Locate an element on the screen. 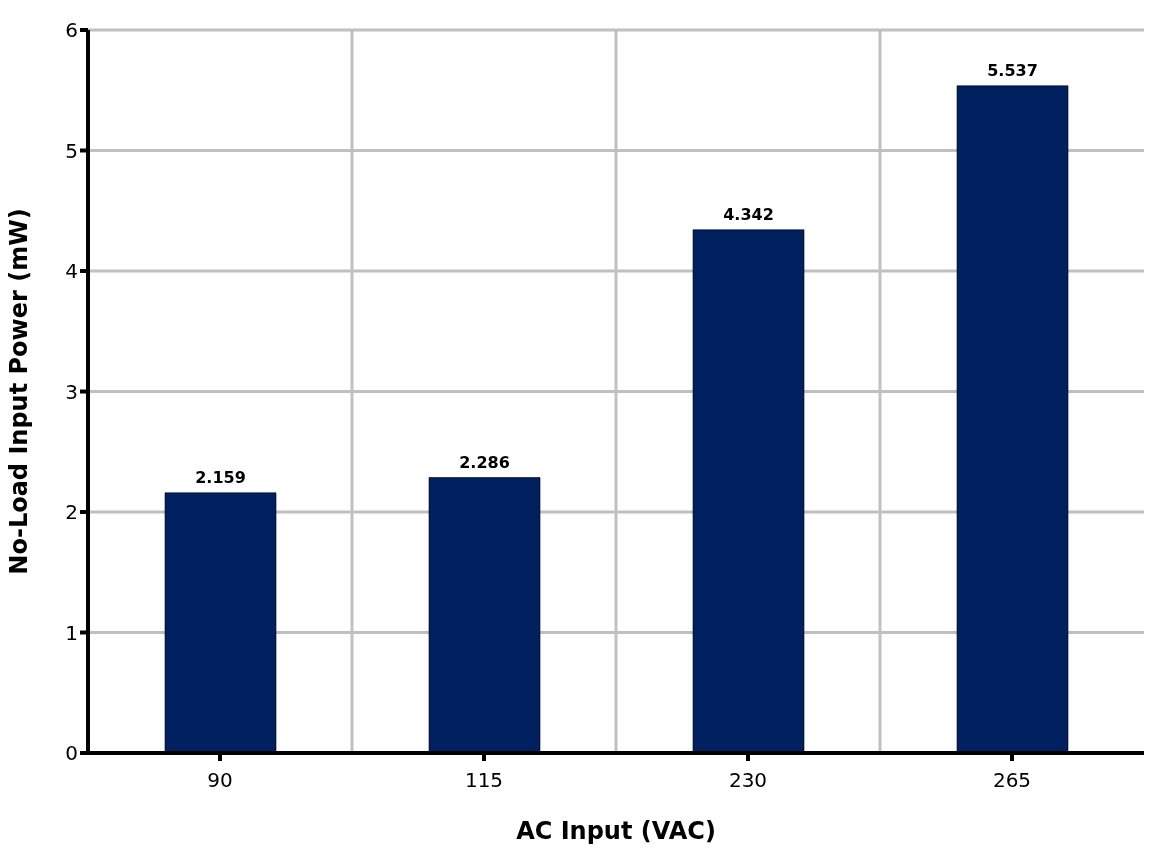 The width and height of the screenshot is (1164, 863). y-tick-label: 1 is located at coordinates (71, 632).